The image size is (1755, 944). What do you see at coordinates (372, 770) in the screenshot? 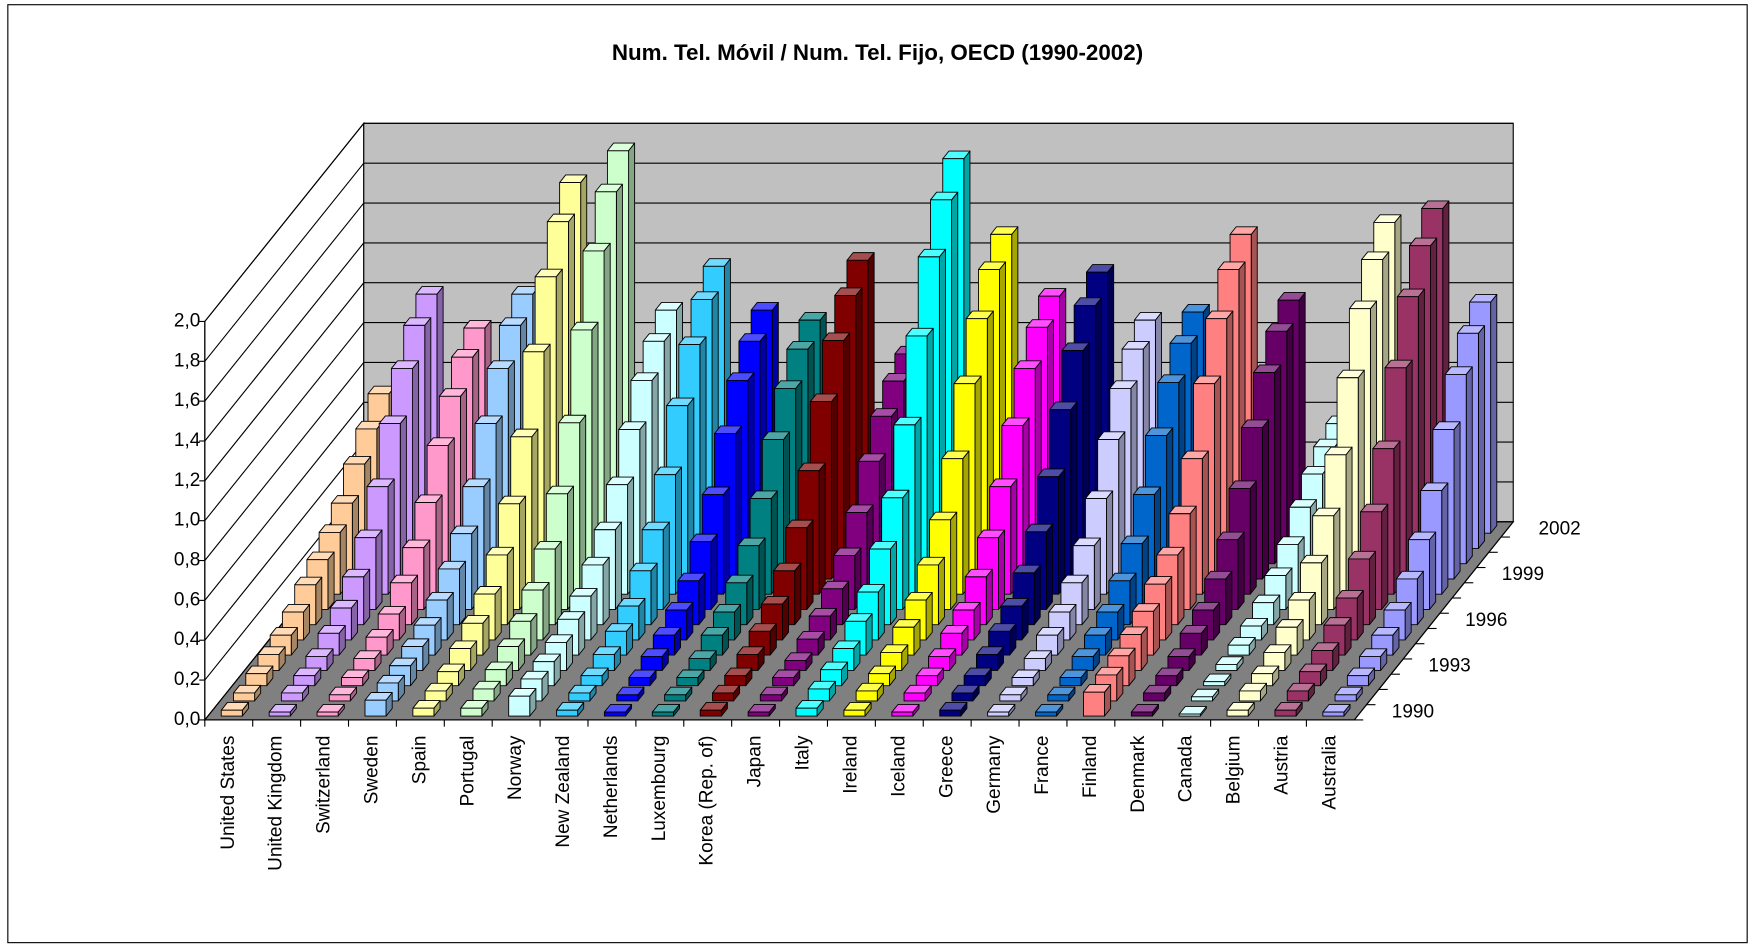
I see `x-tick-label: Sweden` at bounding box center [372, 770].